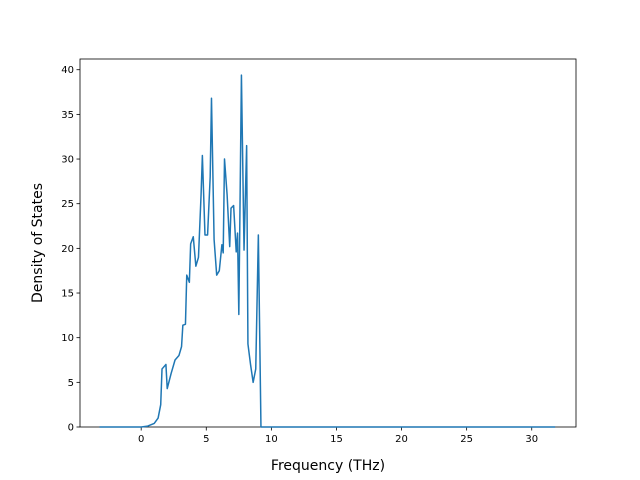 Image resolution: width=640 pixels, height=480 pixels. I want to click on y-tick-label: 5, so click(71, 383).